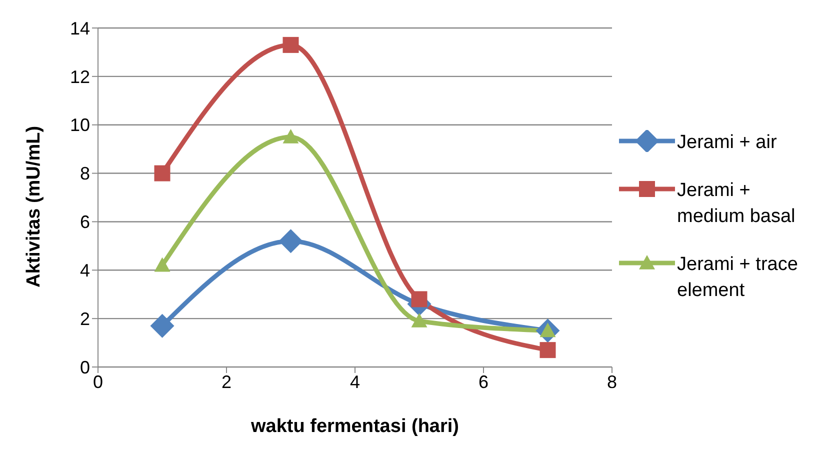 This screenshot has width=835, height=455. Describe the element at coordinates (483, 382) in the screenshot. I see `x-tick-label: 6` at that location.